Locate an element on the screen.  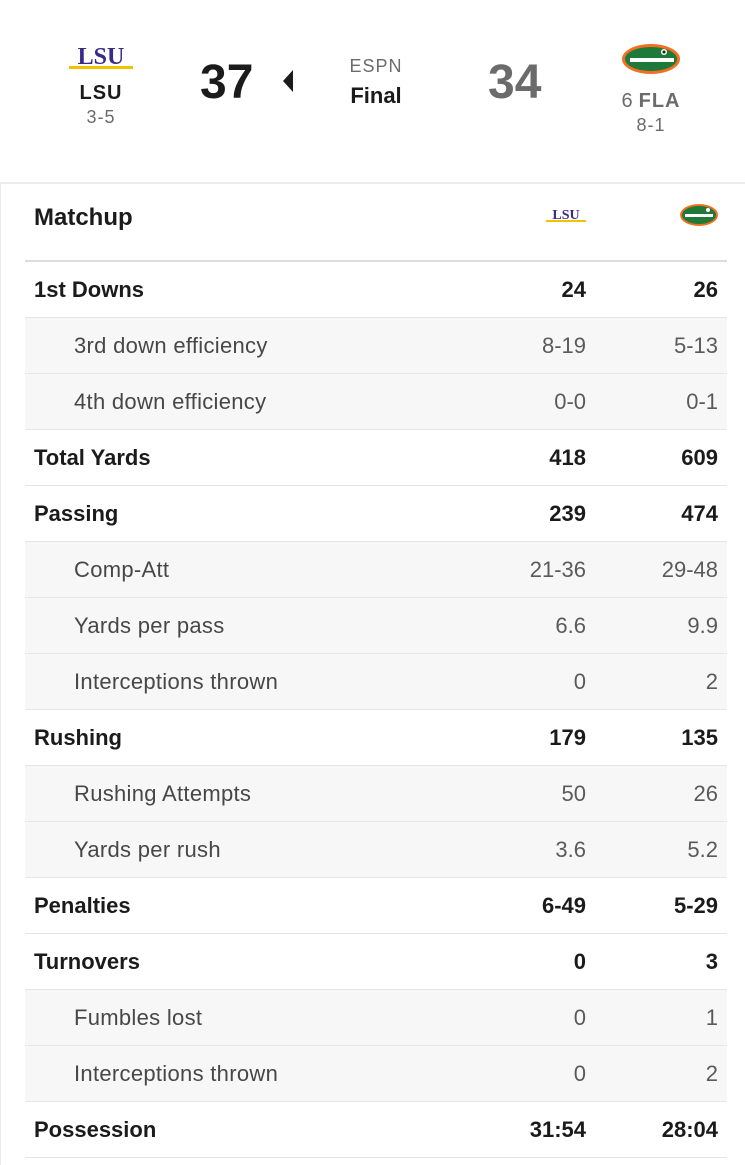
stat-row: 3rd down efficiency 8-19 5-13 is located at coordinates (376, 346).